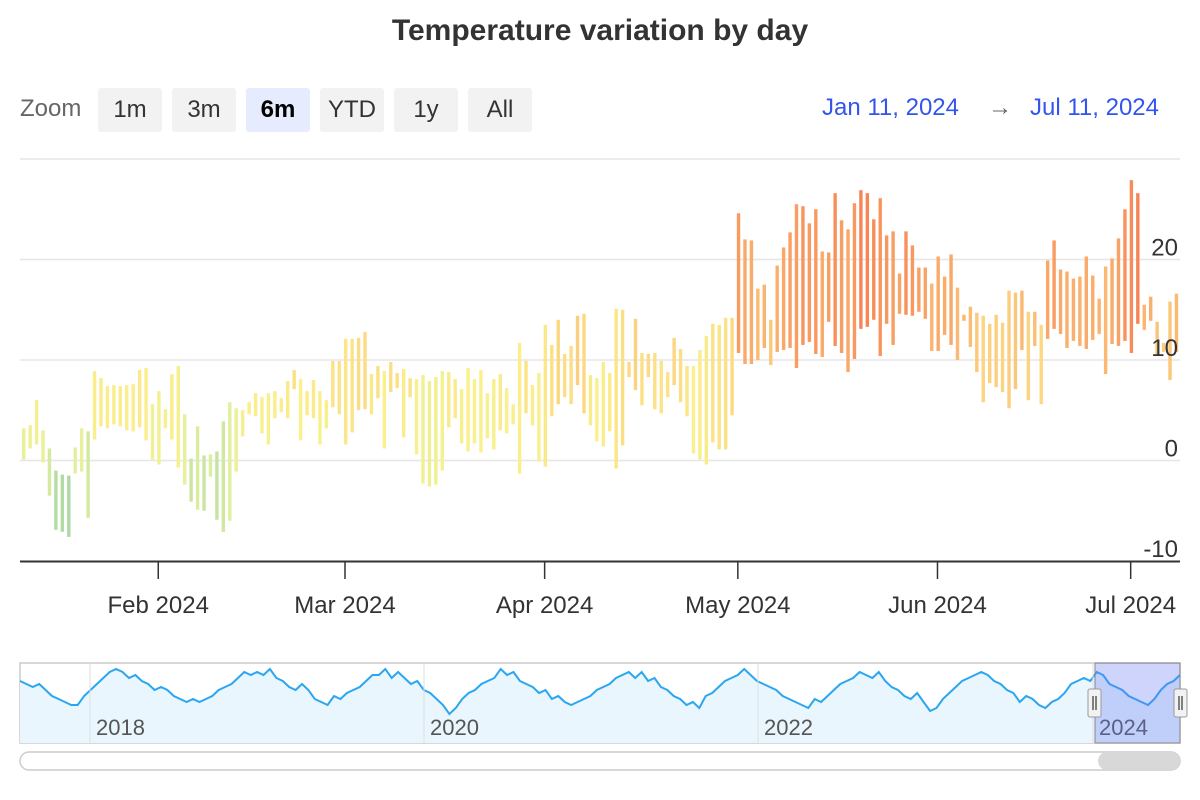 The height and width of the screenshot is (800, 1200). What do you see at coordinates (352, 110) in the screenshot?
I see `zoom-ytd-button: YTD` at bounding box center [352, 110].